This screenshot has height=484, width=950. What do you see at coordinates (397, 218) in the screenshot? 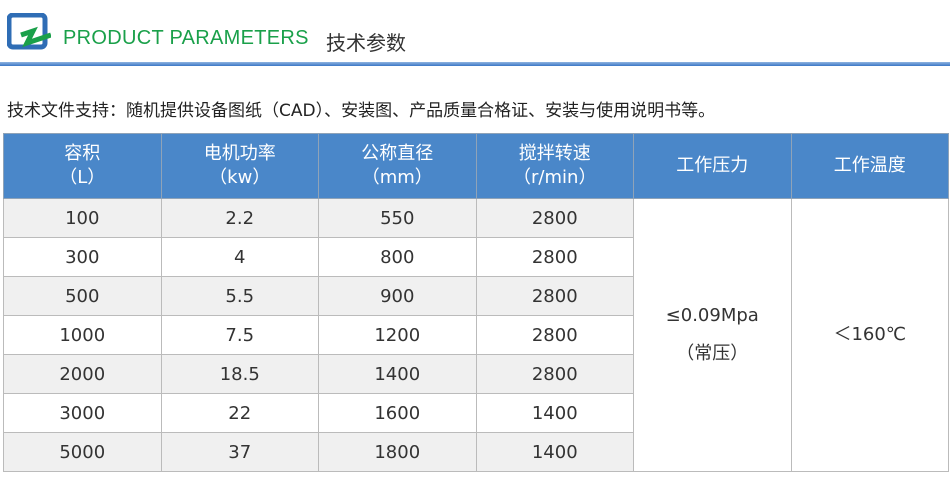
I see `table-cell: 550` at bounding box center [397, 218].